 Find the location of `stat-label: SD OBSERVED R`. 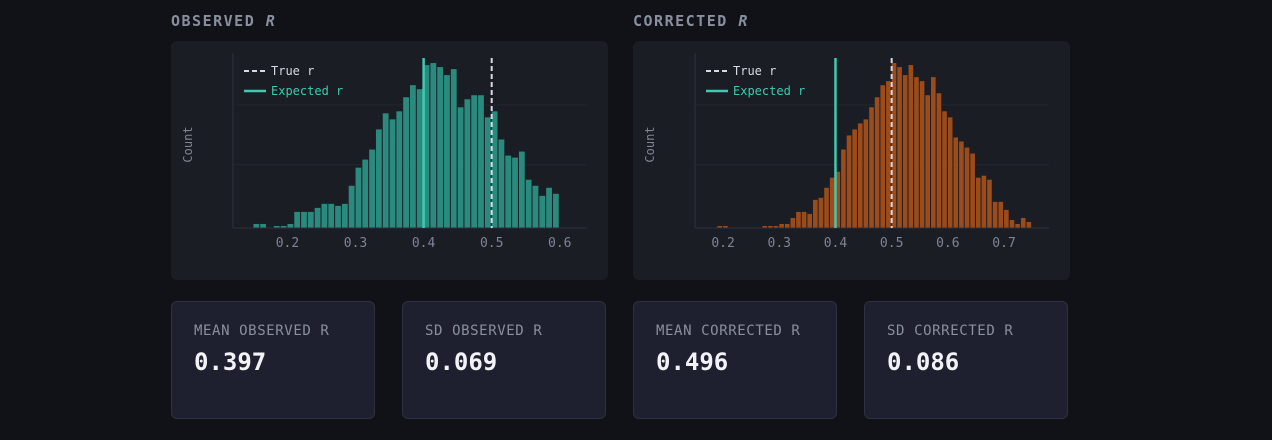

stat-label: SD OBSERVED R is located at coordinates (484, 331).